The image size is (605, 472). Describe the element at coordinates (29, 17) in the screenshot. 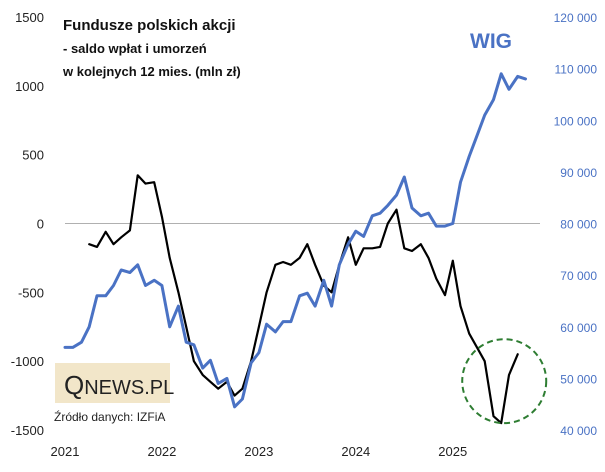

I see `left-tick-label: 1500` at that location.